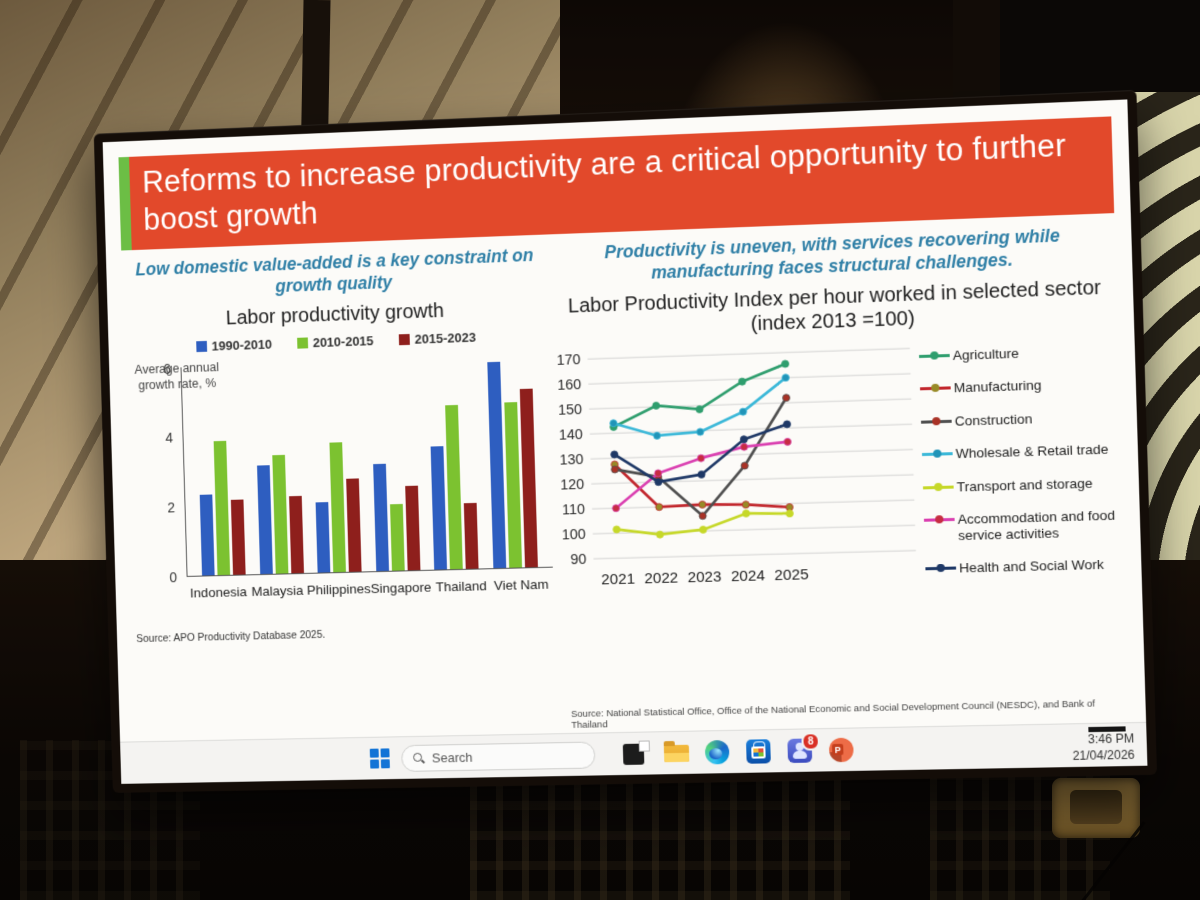  I want to click on line-legend-item: Wholesale & Retail trade, so click(1022, 452).